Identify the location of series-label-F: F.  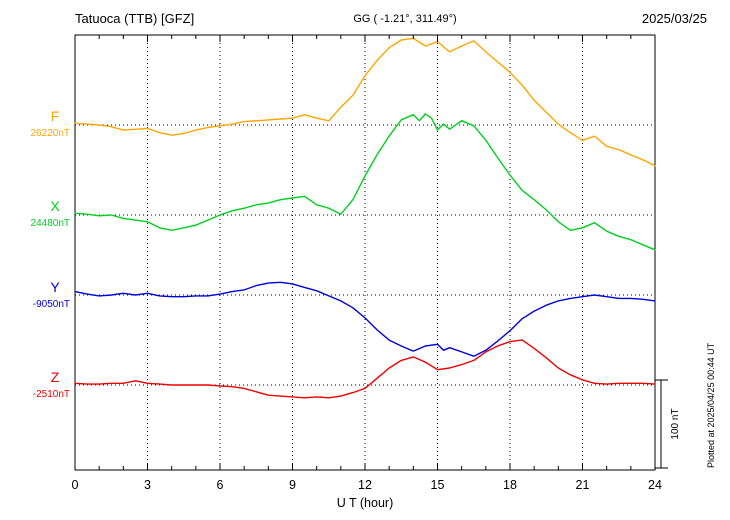
(55, 116).